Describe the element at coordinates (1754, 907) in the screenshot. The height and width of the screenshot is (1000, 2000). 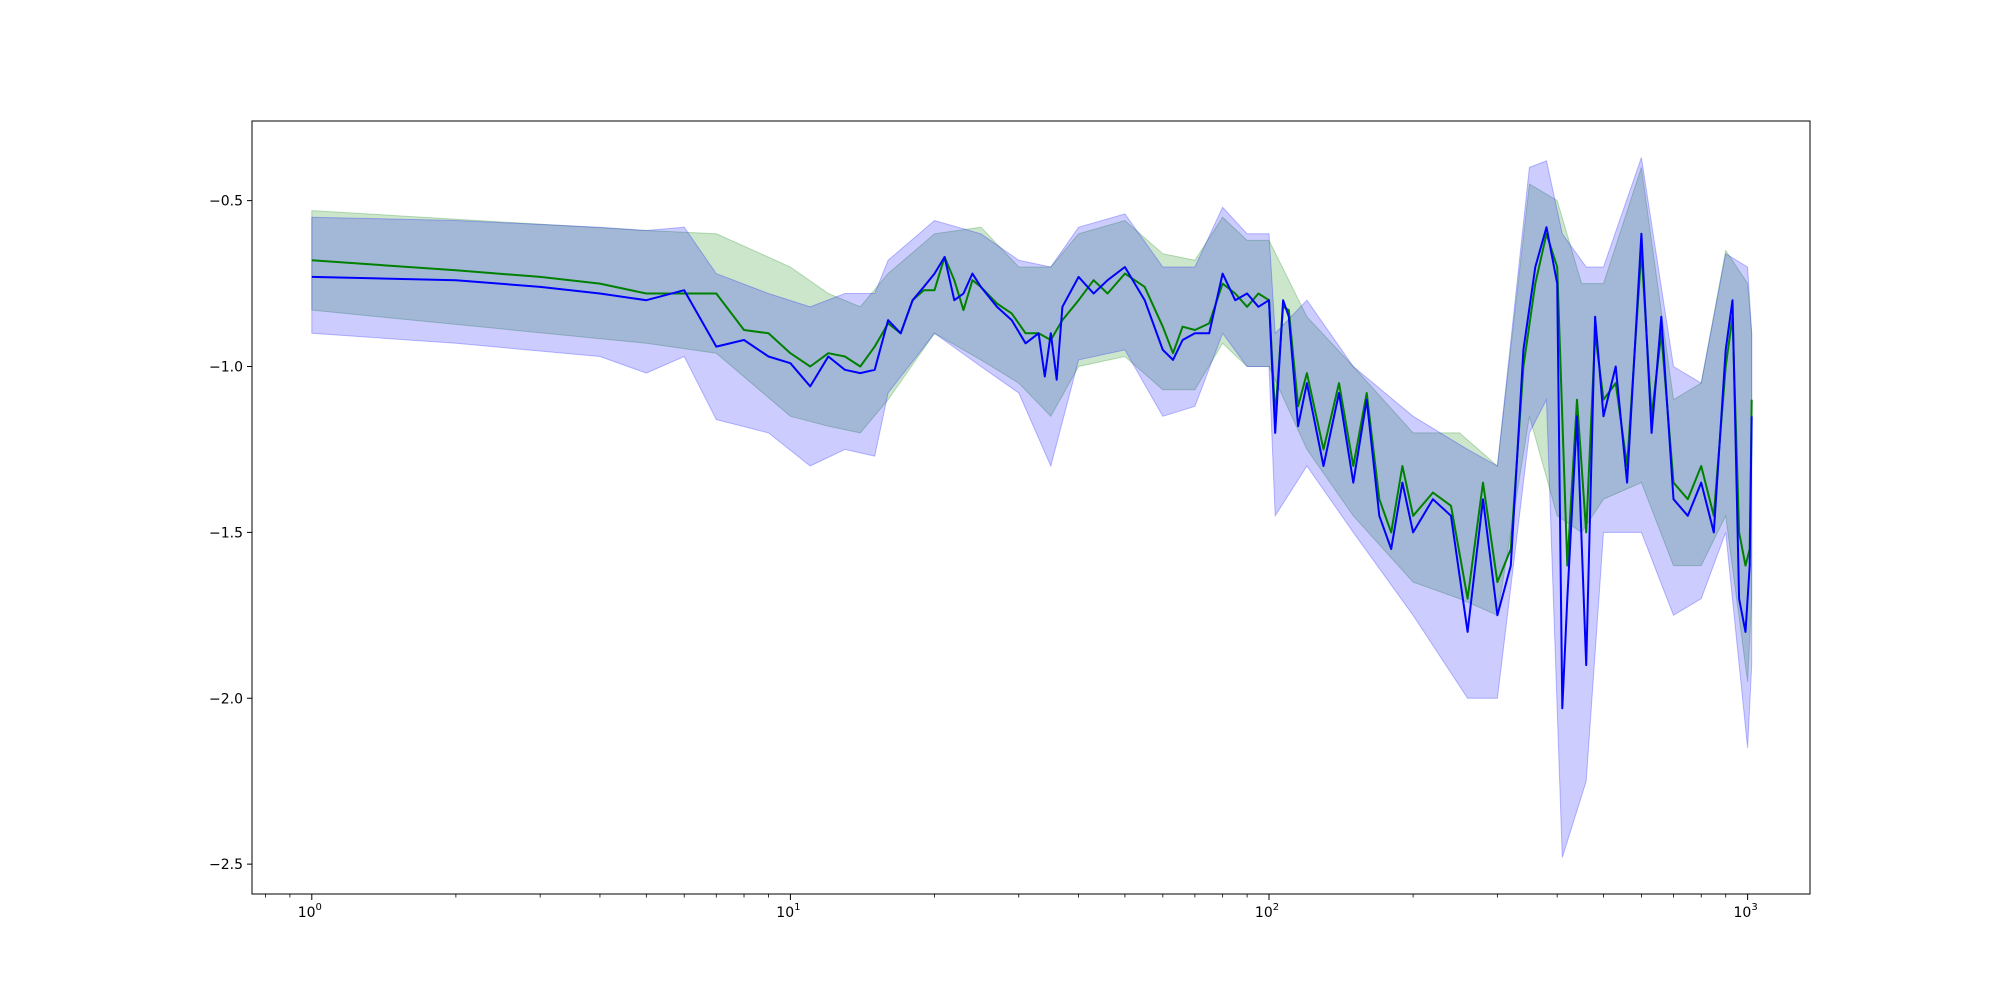
I see `x-tick-exponent: 3` at that location.